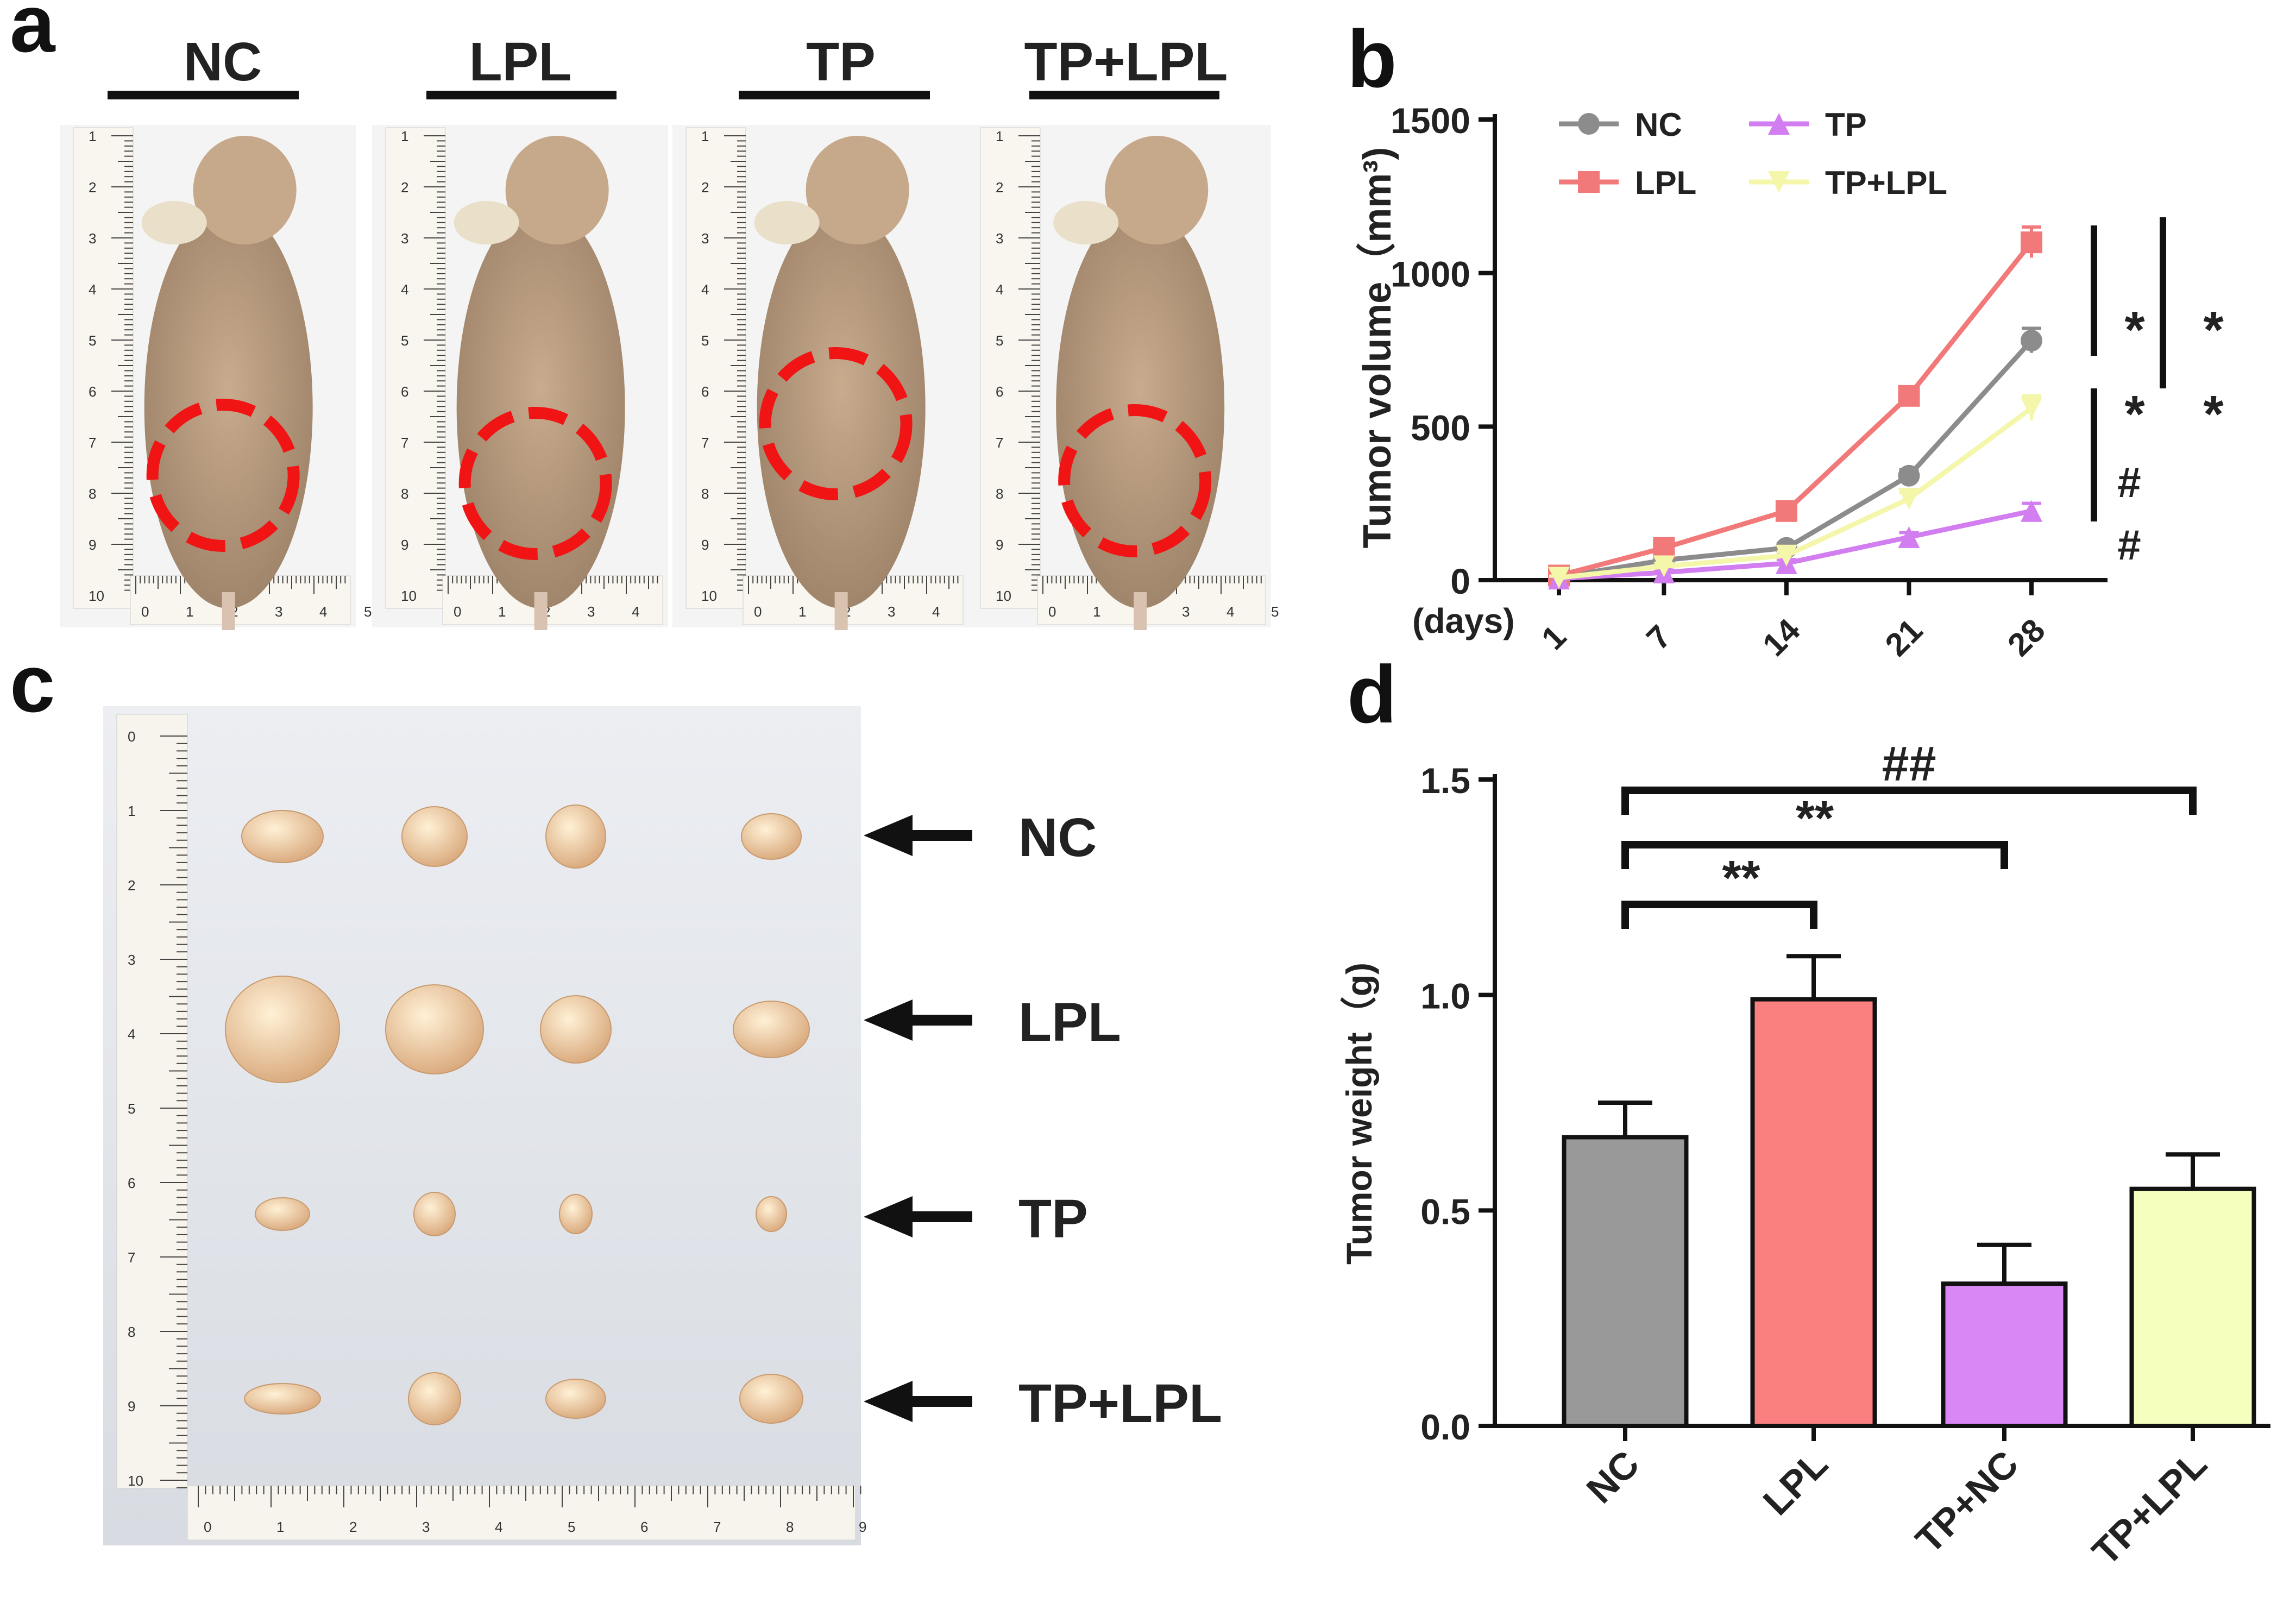 This screenshot has height=1622, width=2296. What do you see at coordinates (1430, 120) in the screenshot?
I see `y-tick-label: 1500` at bounding box center [1430, 120].